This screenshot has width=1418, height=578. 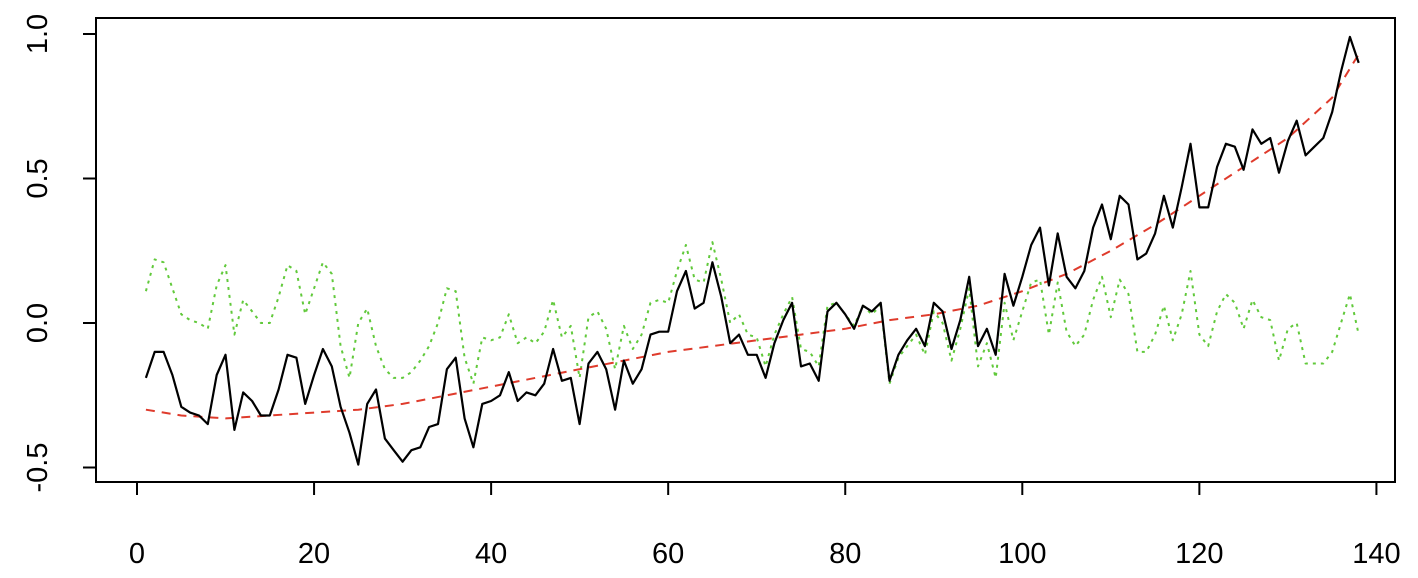 I want to click on x-tick-label: 40, so click(x=491, y=554).